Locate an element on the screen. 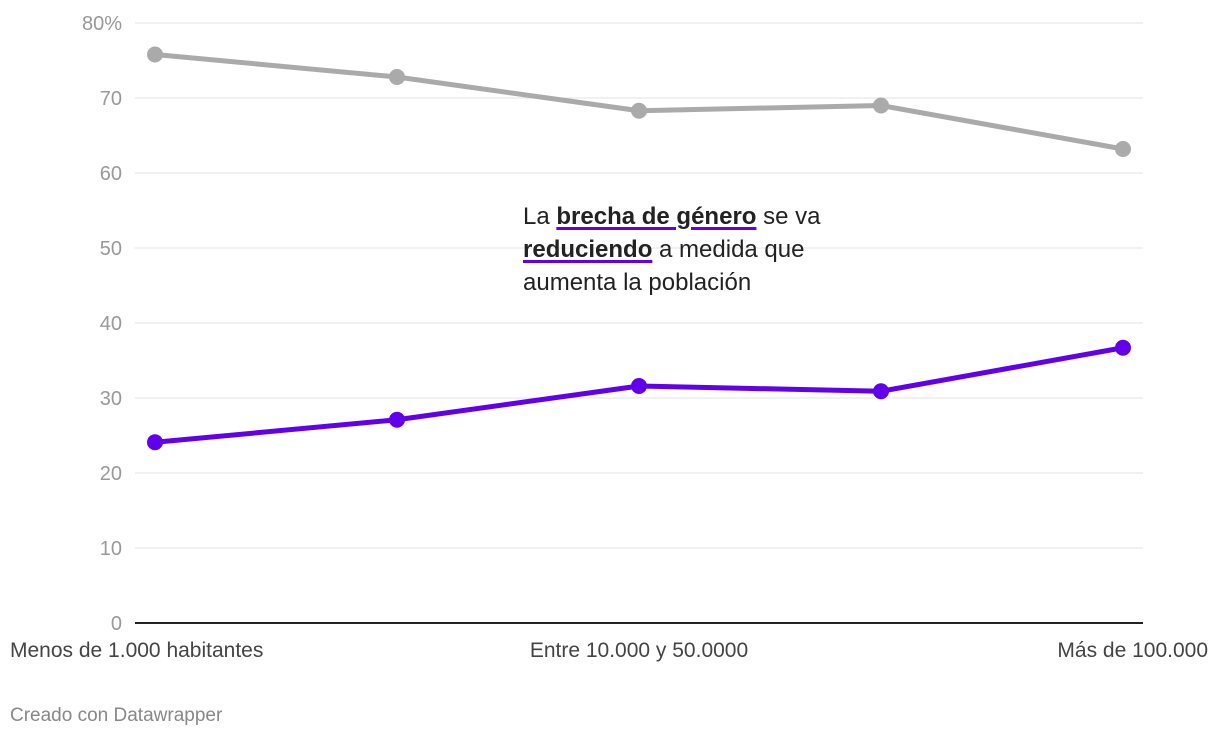 This screenshot has height=740, width=1220. annotation-bold-1: brecha de género is located at coordinates (656, 216).